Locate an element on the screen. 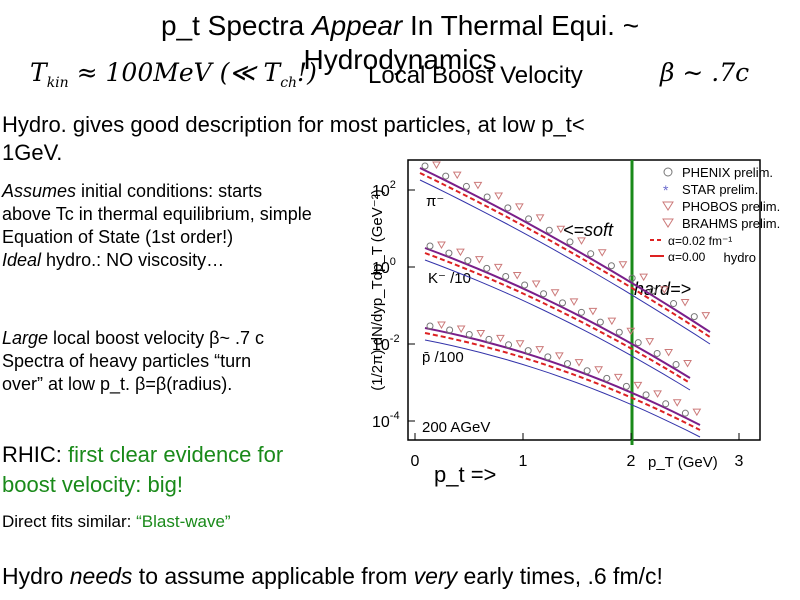  line: Equation of State (1st order!) is located at coordinates (118, 237).